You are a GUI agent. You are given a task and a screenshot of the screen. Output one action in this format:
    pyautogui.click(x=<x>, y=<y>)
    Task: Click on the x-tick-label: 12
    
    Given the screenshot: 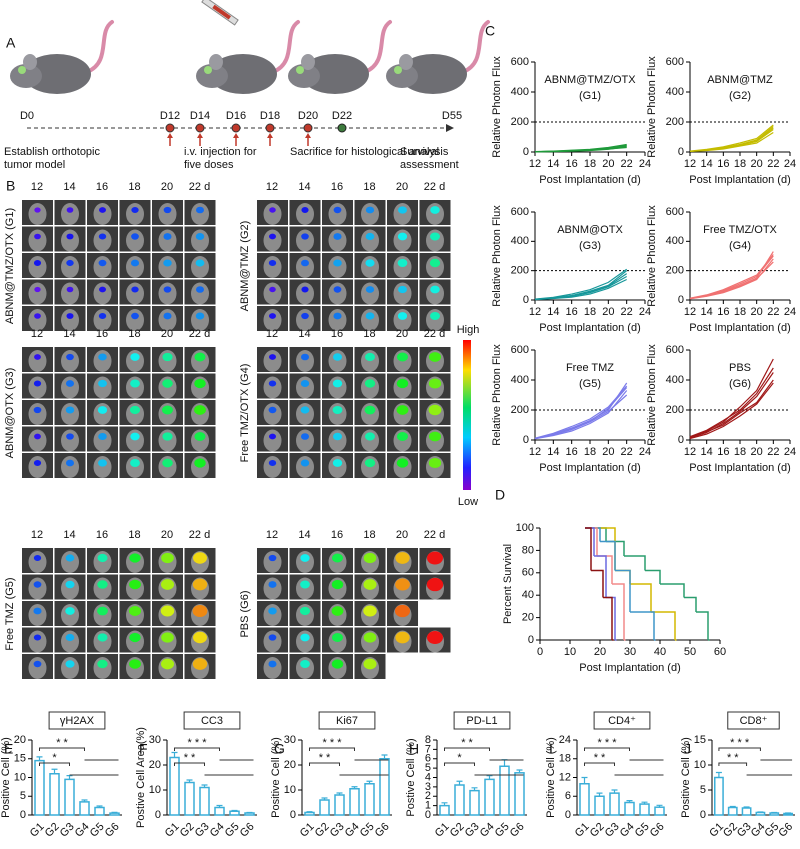 What is the action you would take?
    pyautogui.click(x=535, y=312)
    